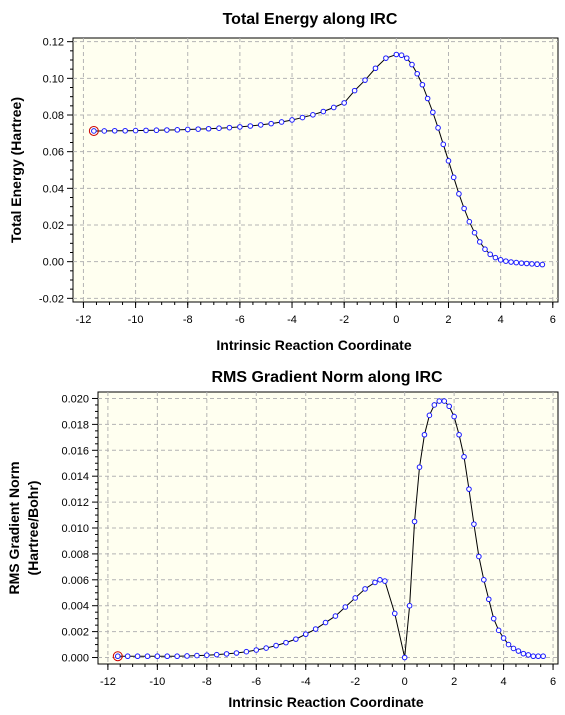 The width and height of the screenshot is (565, 715). What do you see at coordinates (157, 682) in the screenshot?
I see `x-tick-label: -10` at bounding box center [157, 682].